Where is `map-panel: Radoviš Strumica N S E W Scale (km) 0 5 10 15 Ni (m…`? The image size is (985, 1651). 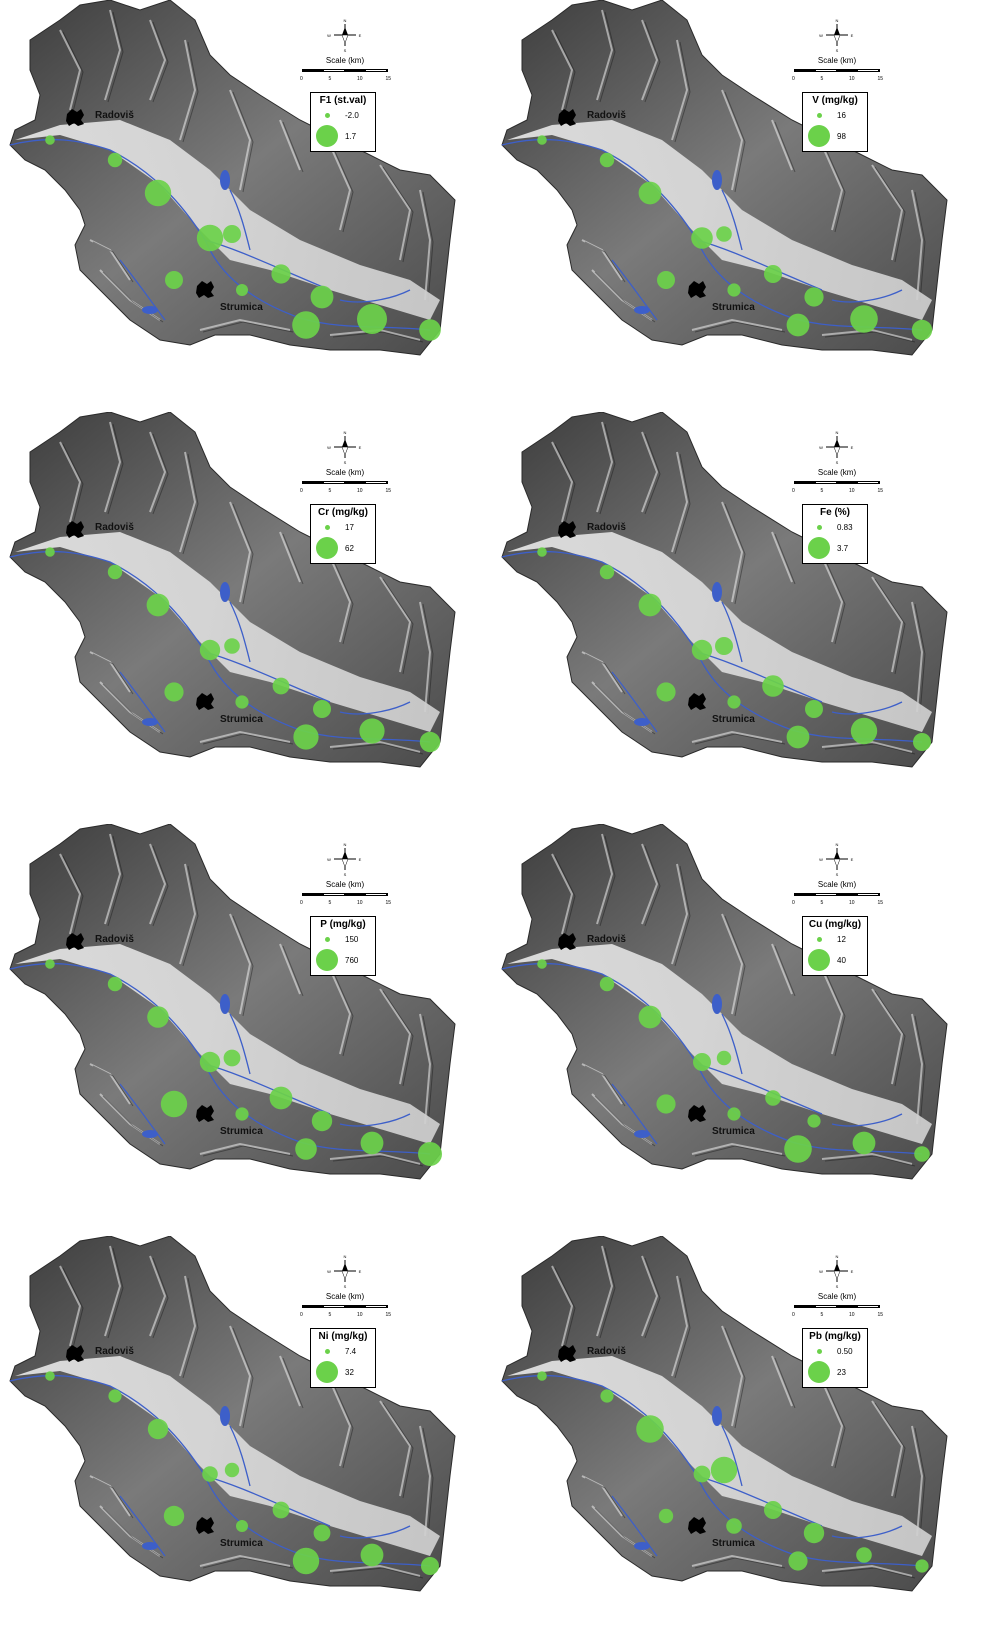 map-panel: Radoviš Strumica N S E W Scale (km) 0 5 10 15 Ni (m… is located at coordinates (246, 1442).